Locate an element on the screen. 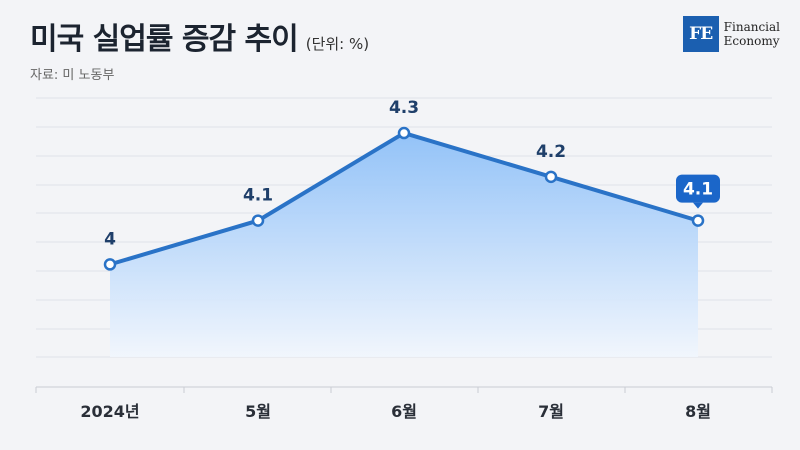 The height and width of the screenshot is (450, 800). data-label: 4 is located at coordinates (110, 239).